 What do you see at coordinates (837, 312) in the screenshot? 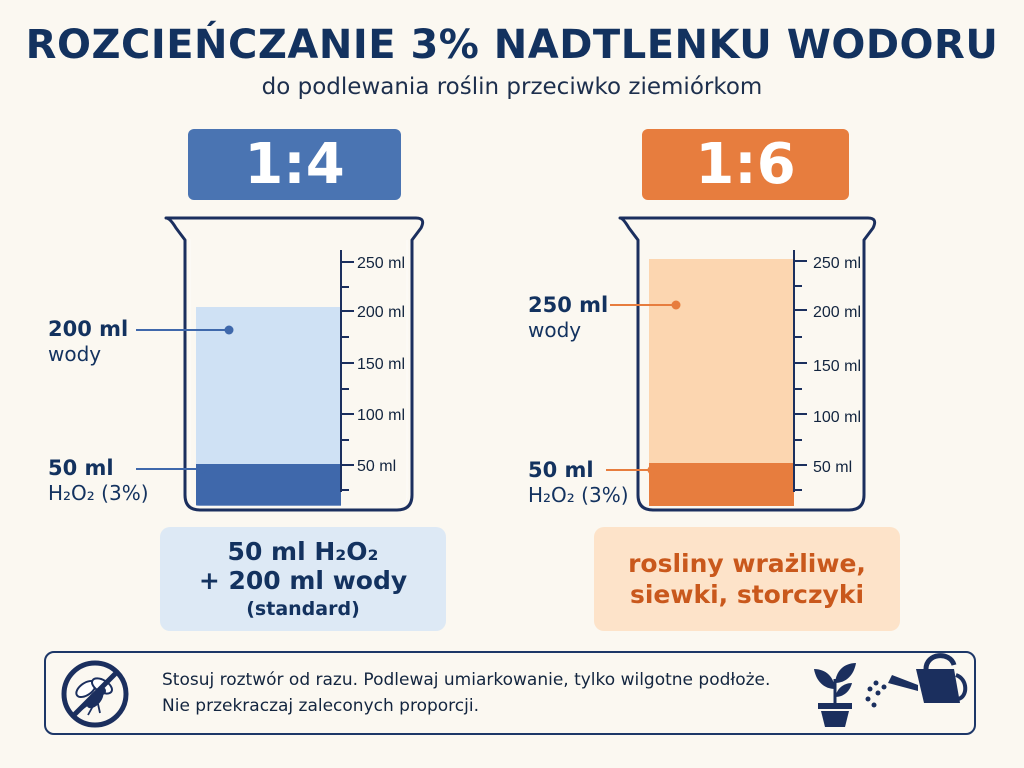
I see `right-scale-200: 200 ml` at bounding box center [837, 312].